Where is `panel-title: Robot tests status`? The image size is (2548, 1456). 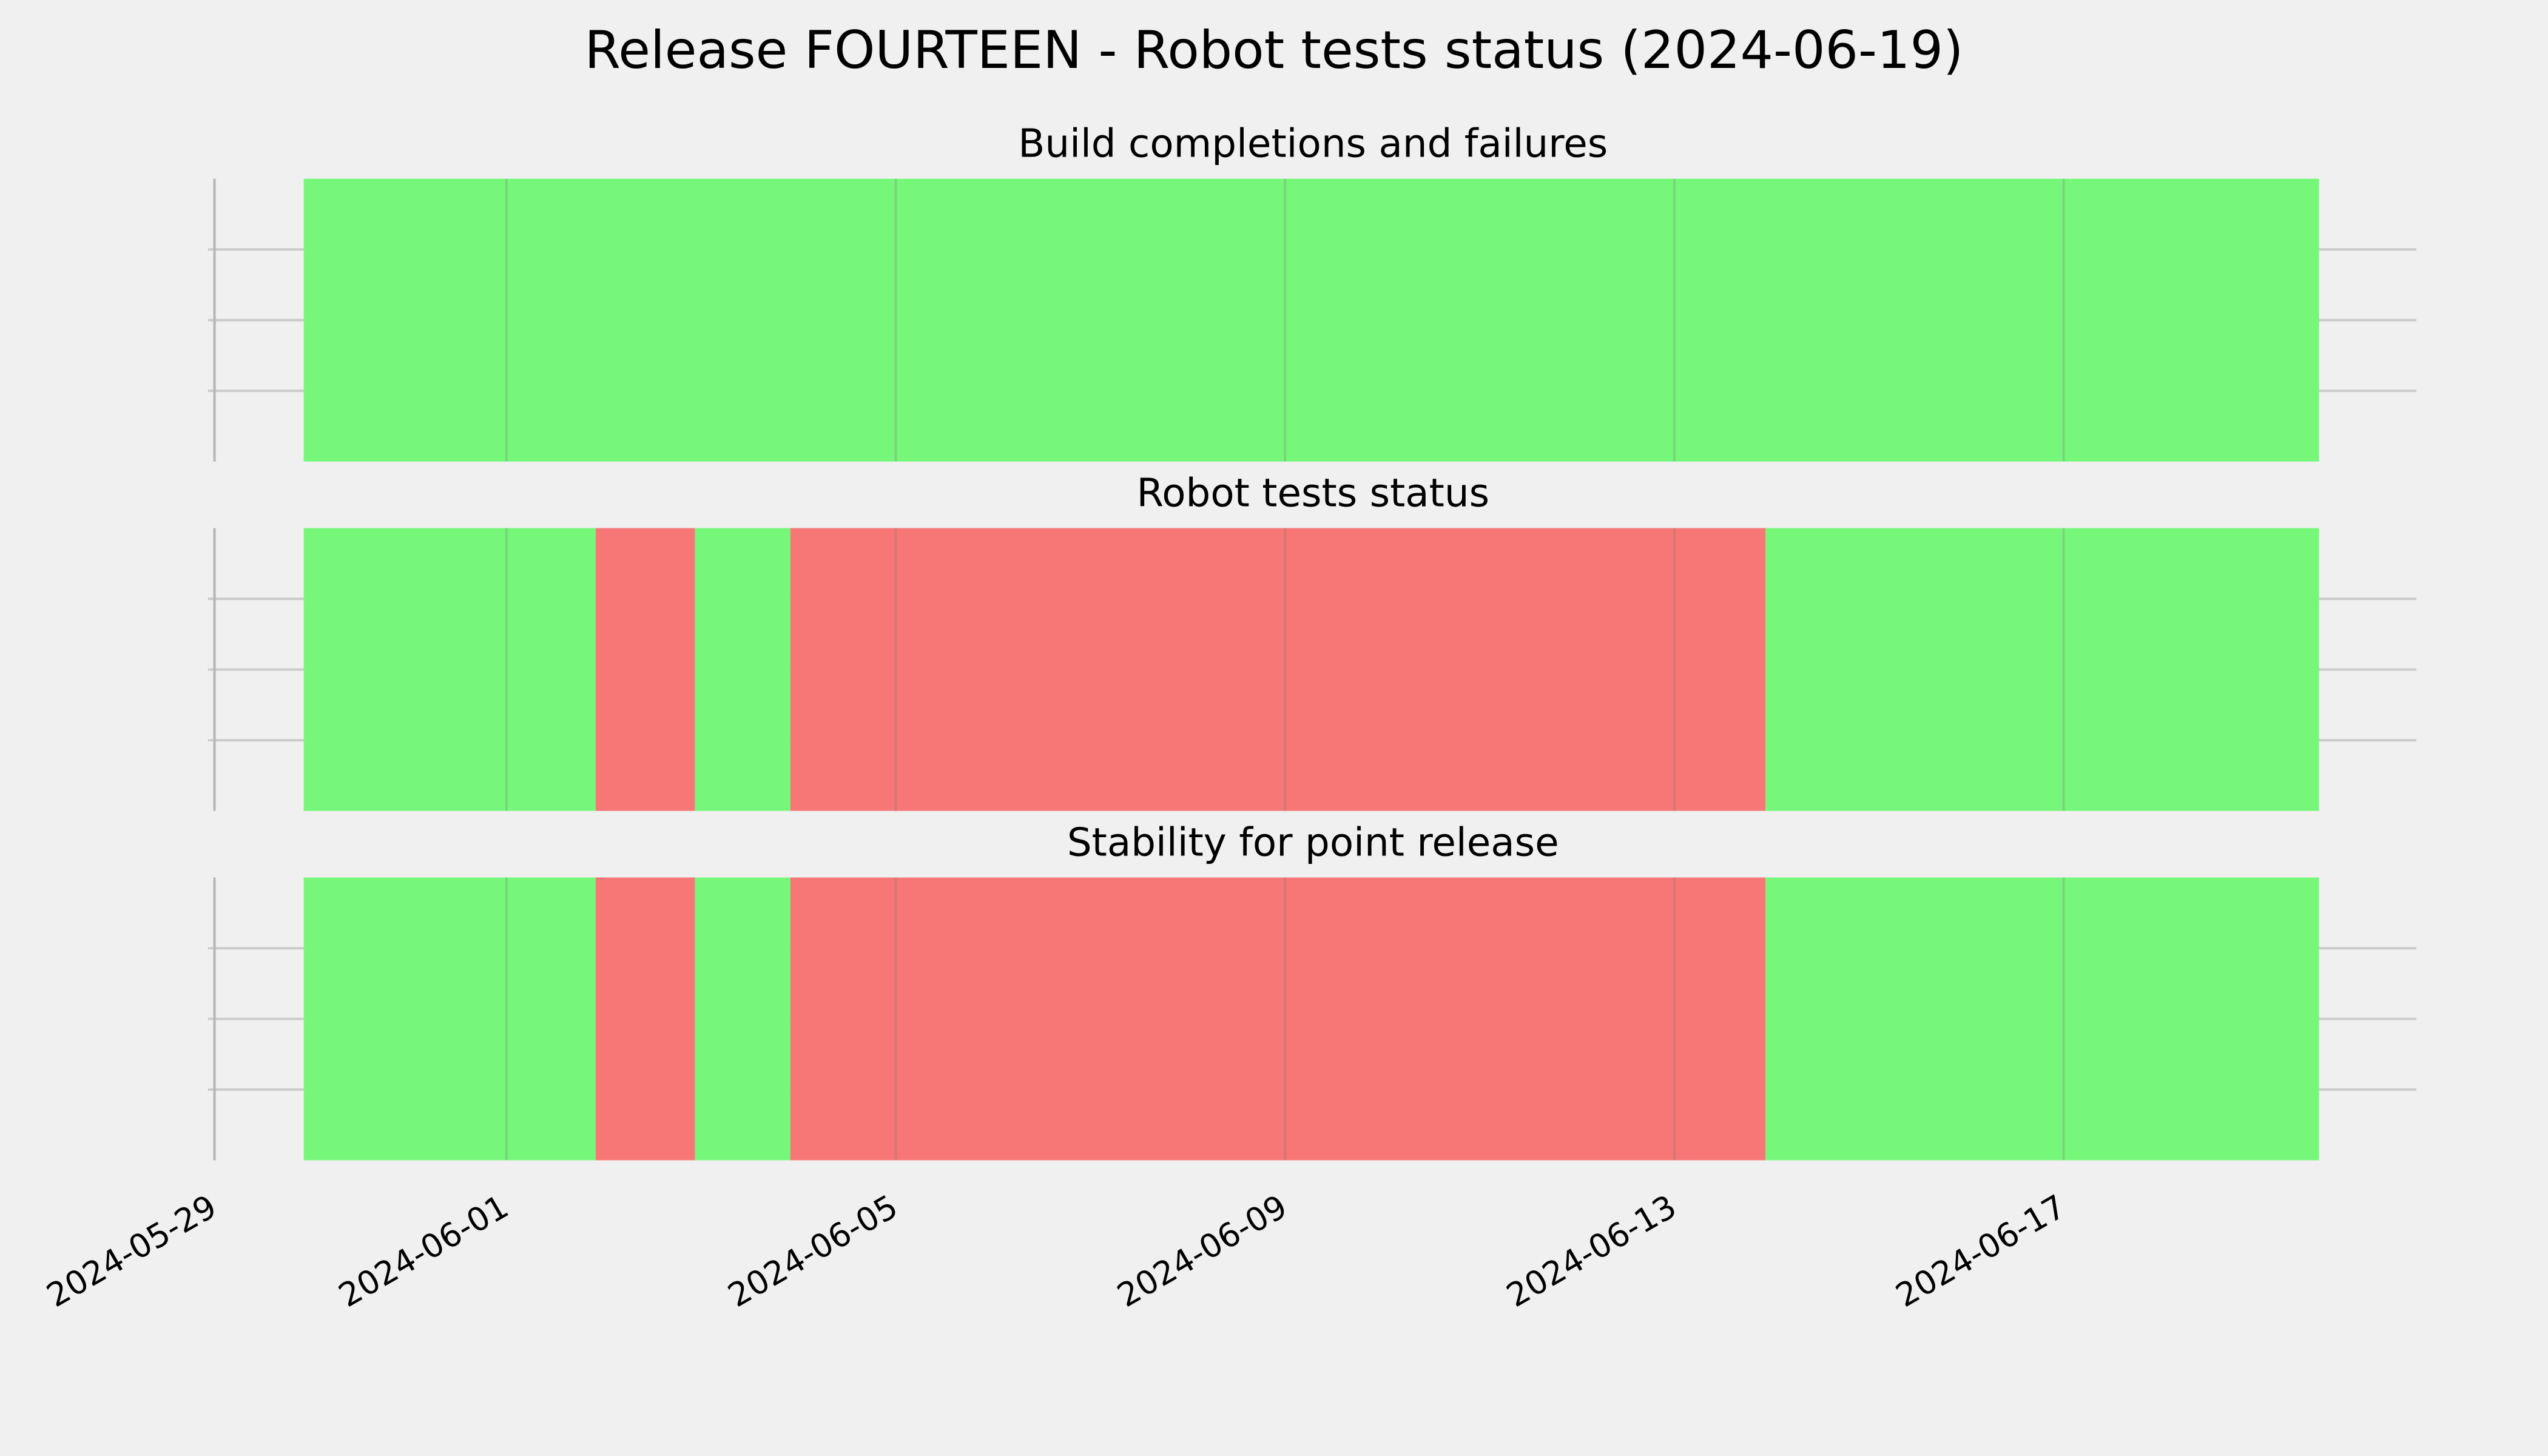 panel-title: Robot tests status is located at coordinates (1312, 493).